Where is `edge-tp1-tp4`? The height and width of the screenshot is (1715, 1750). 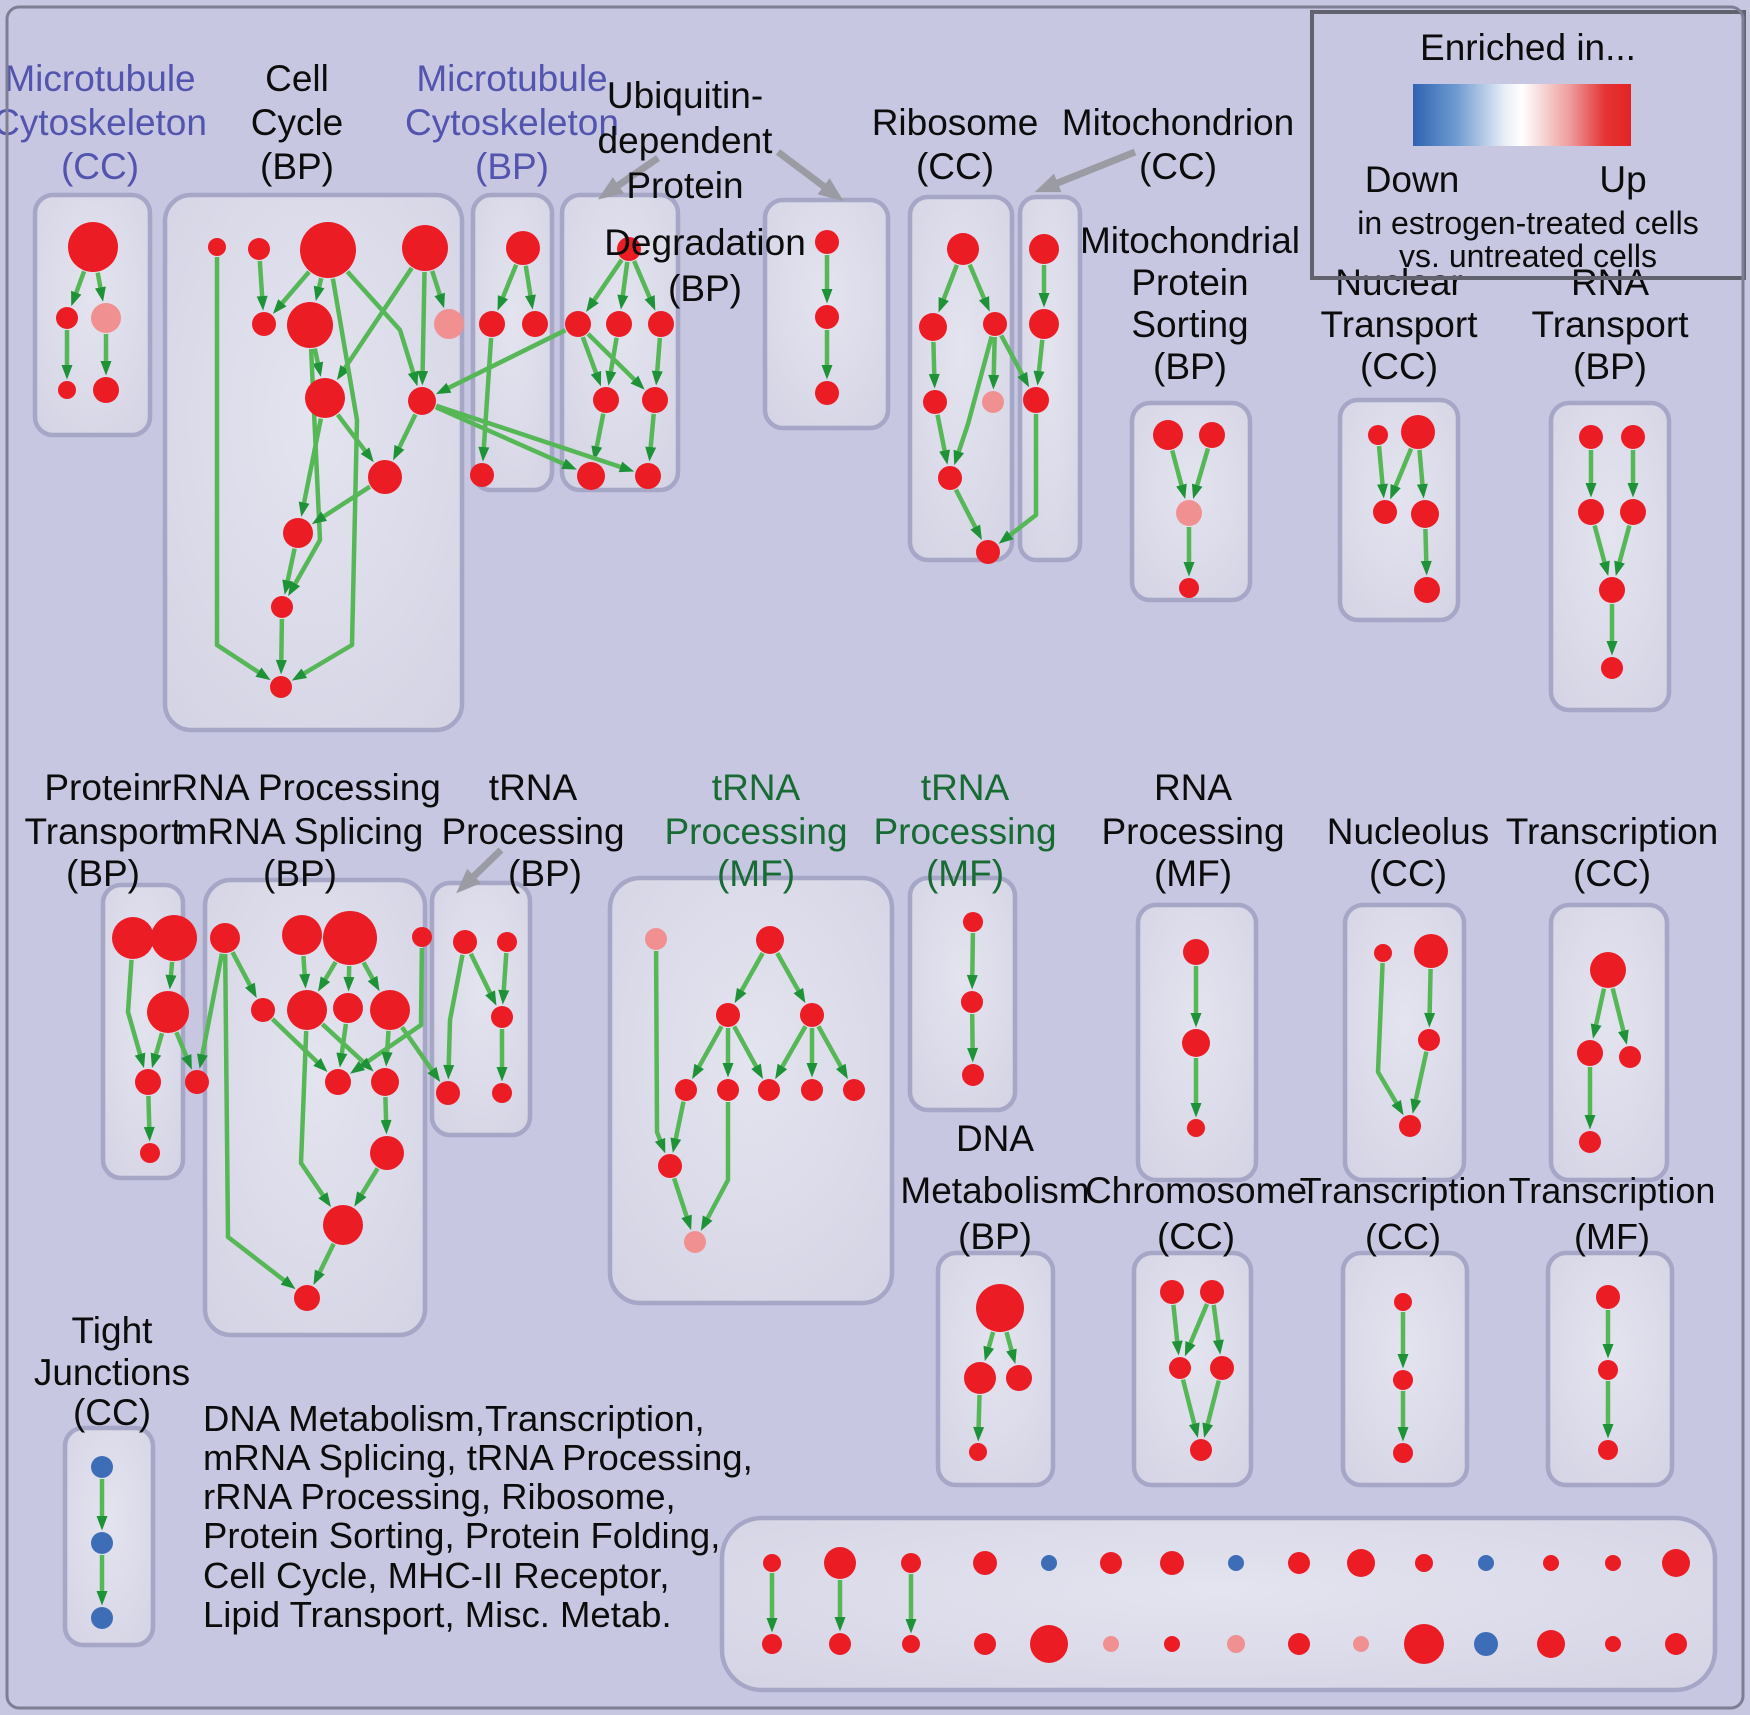 edge-tp1-tp4 is located at coordinates (454, 1017).